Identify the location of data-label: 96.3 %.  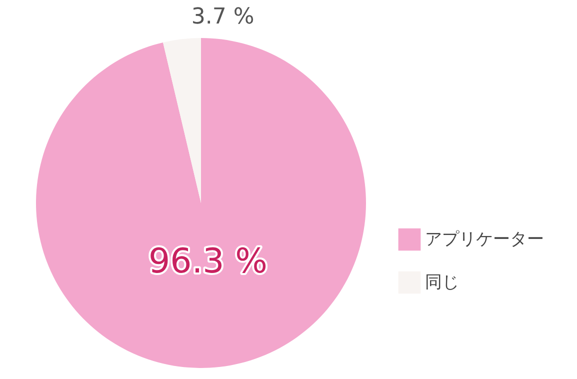
(208, 262).